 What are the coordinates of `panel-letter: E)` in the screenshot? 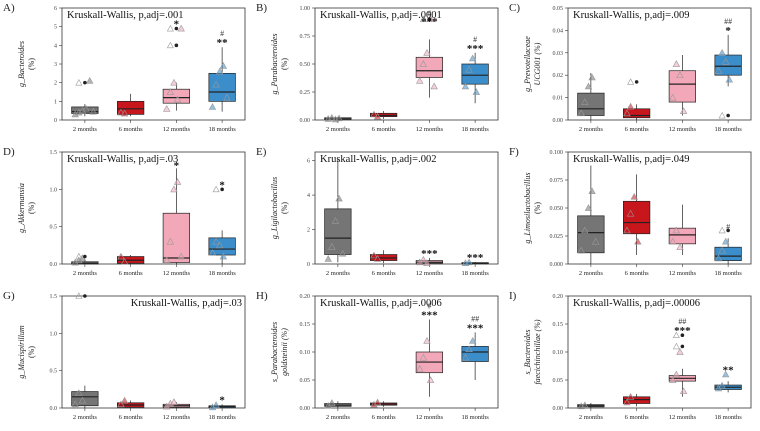 It's located at (261, 152).